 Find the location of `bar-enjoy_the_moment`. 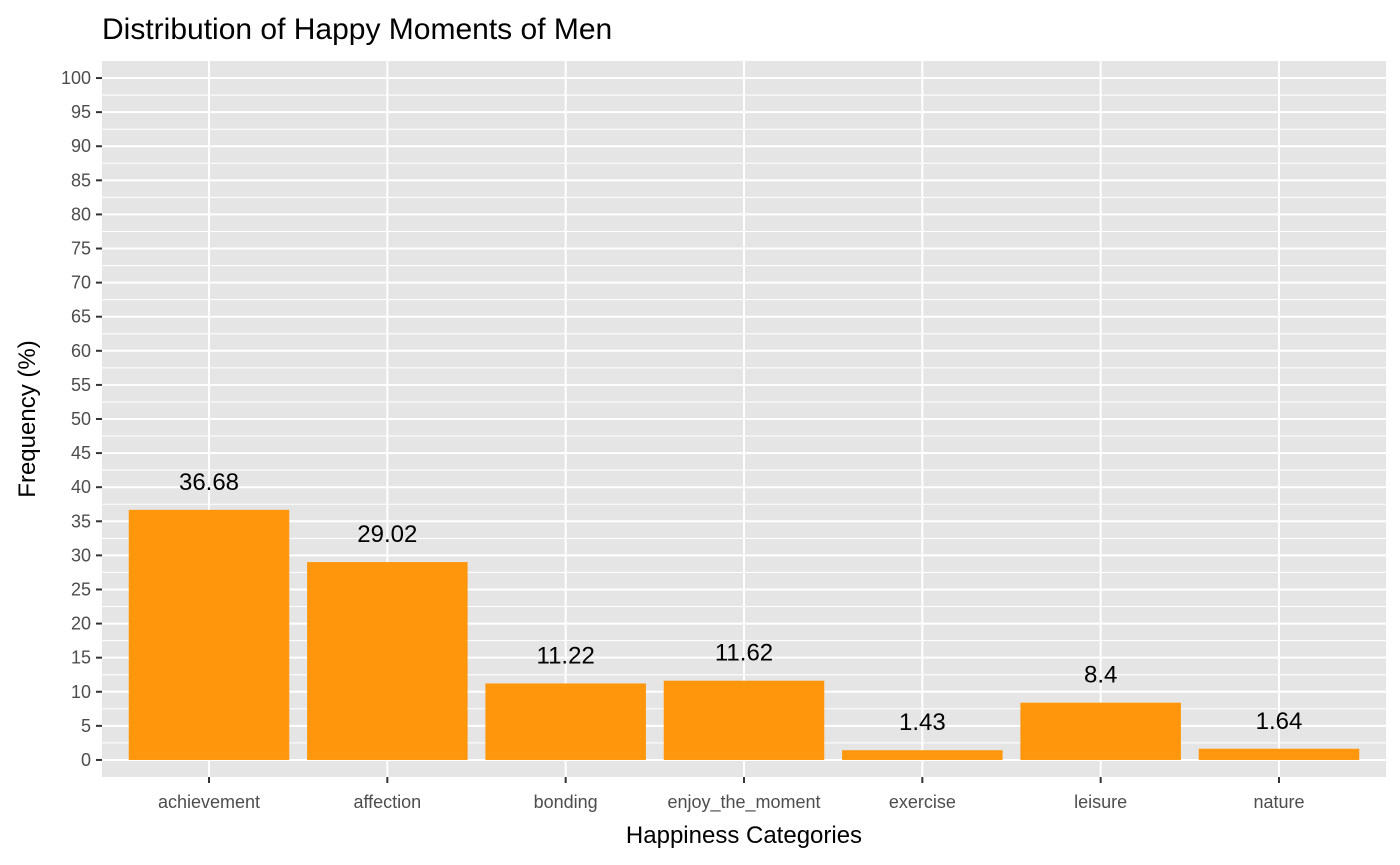

bar-enjoy_the_moment is located at coordinates (744, 720).